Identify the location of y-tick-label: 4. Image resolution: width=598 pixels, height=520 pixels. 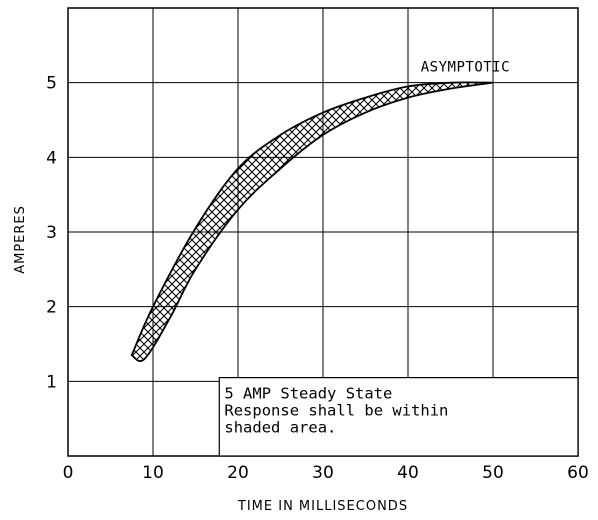
(51, 158).